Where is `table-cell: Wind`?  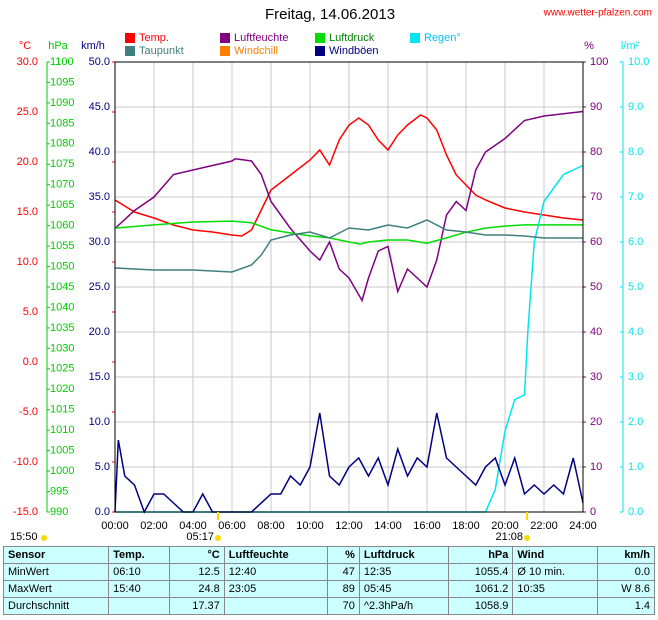 table-cell: Wind is located at coordinates (555, 555).